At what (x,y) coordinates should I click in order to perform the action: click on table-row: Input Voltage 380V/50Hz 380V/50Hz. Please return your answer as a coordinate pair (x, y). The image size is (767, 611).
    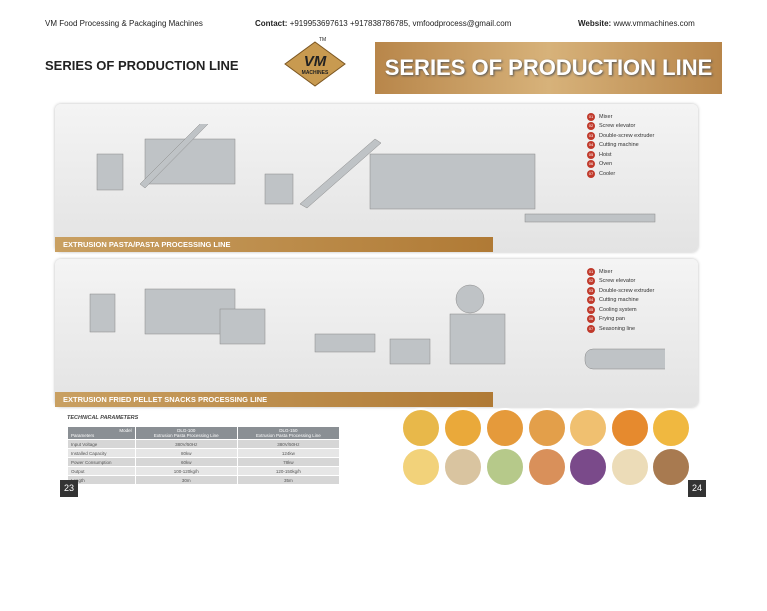
    Looking at the image, I should click on (204, 444).